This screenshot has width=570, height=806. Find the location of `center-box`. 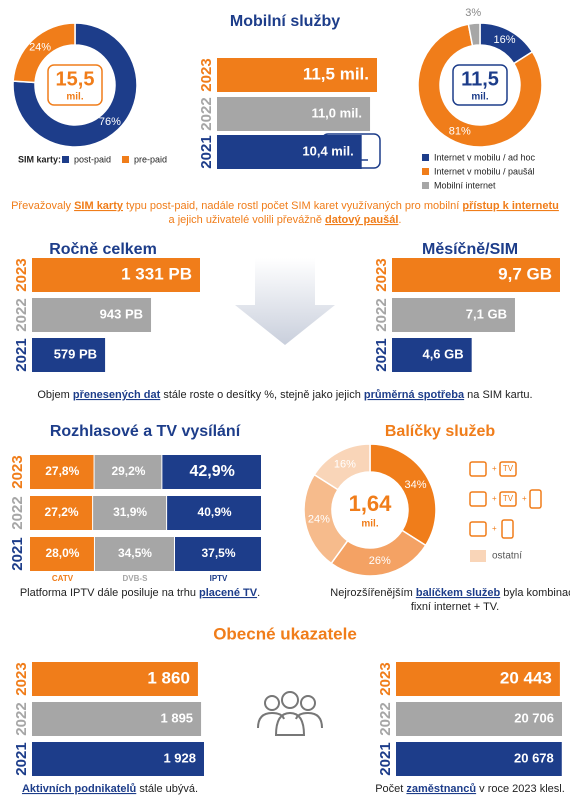

center-box is located at coordinates (480, 85).